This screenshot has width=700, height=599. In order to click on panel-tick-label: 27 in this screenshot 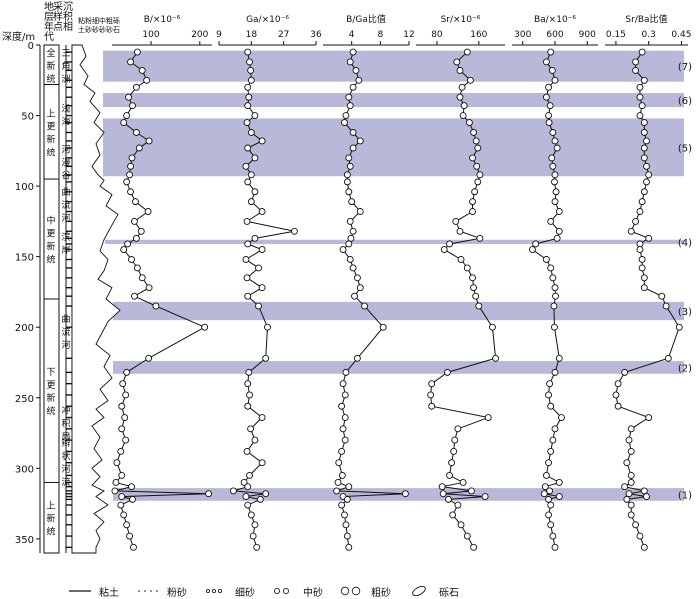, I will do `click(283, 35)`.